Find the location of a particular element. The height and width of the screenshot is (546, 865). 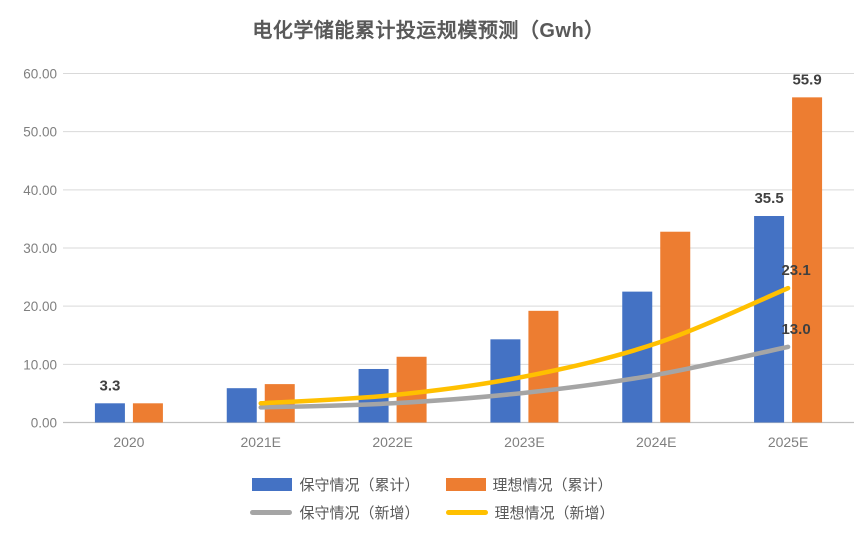

data-label: 13.0 is located at coordinates (795, 329).